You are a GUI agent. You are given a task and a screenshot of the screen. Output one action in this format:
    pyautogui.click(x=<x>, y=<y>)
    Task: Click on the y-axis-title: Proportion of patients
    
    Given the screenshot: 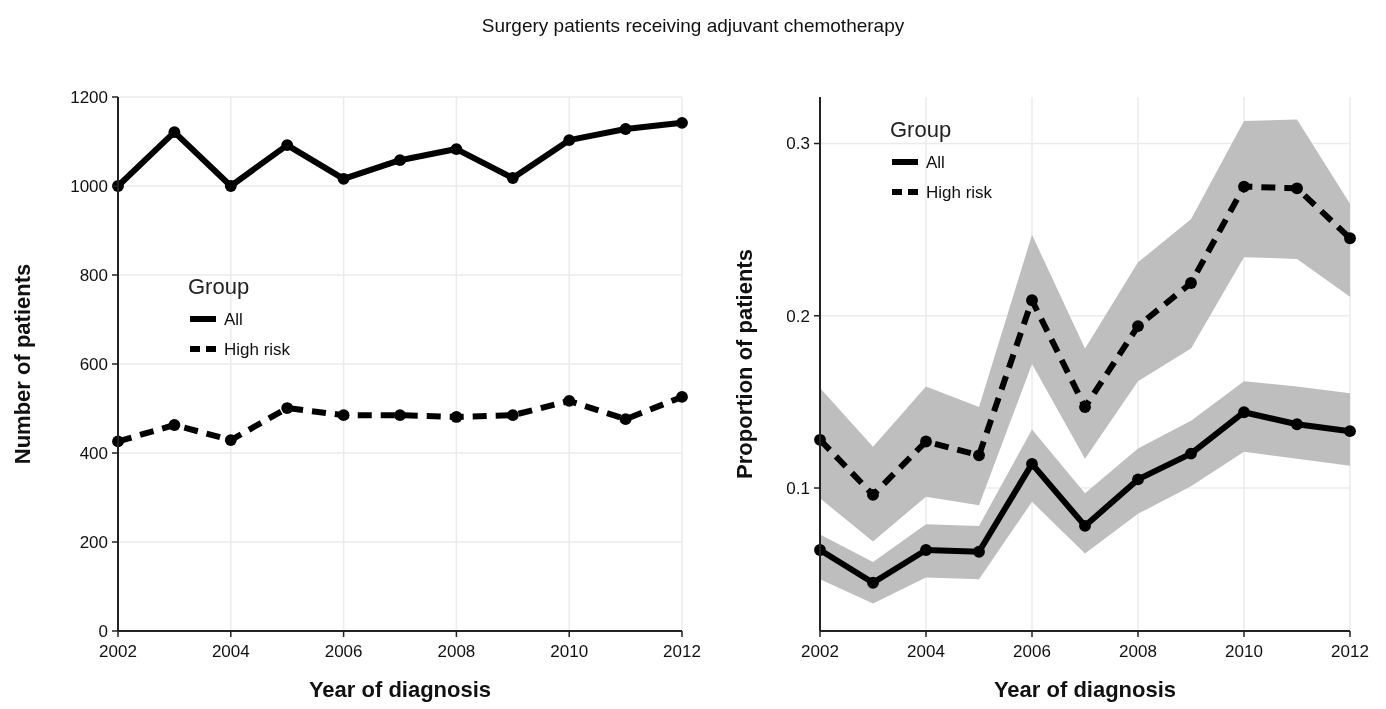 What is the action you would take?
    pyautogui.click(x=744, y=364)
    